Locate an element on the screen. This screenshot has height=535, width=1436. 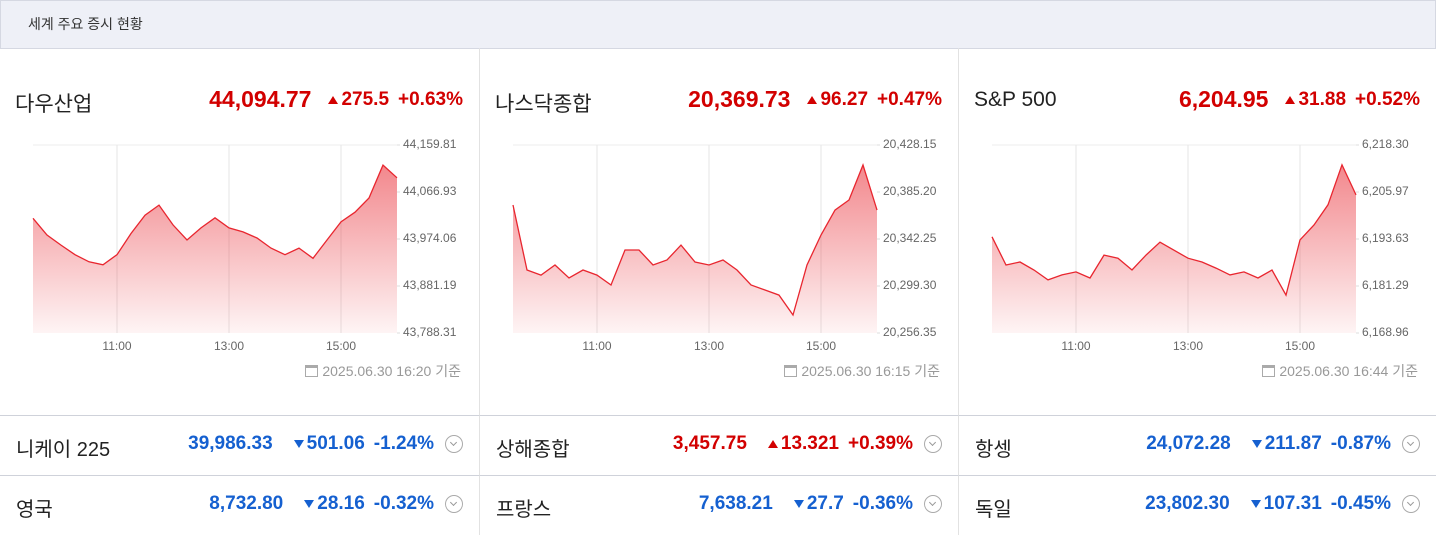
index-quote: 8,732.80 28.16 -0.32% is located at coordinates (336, 504).